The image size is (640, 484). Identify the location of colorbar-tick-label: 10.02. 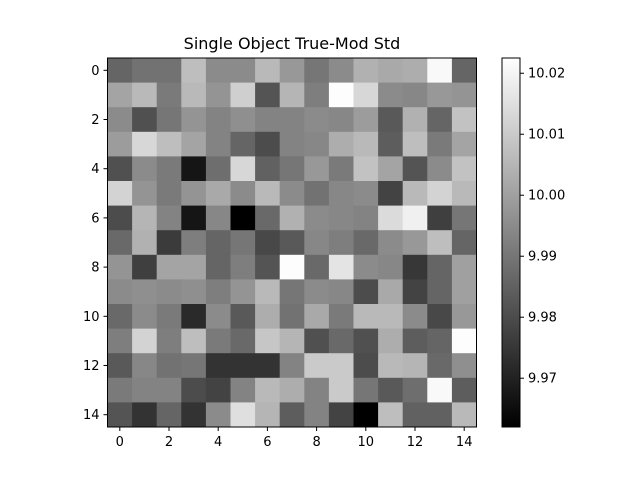
(546, 74).